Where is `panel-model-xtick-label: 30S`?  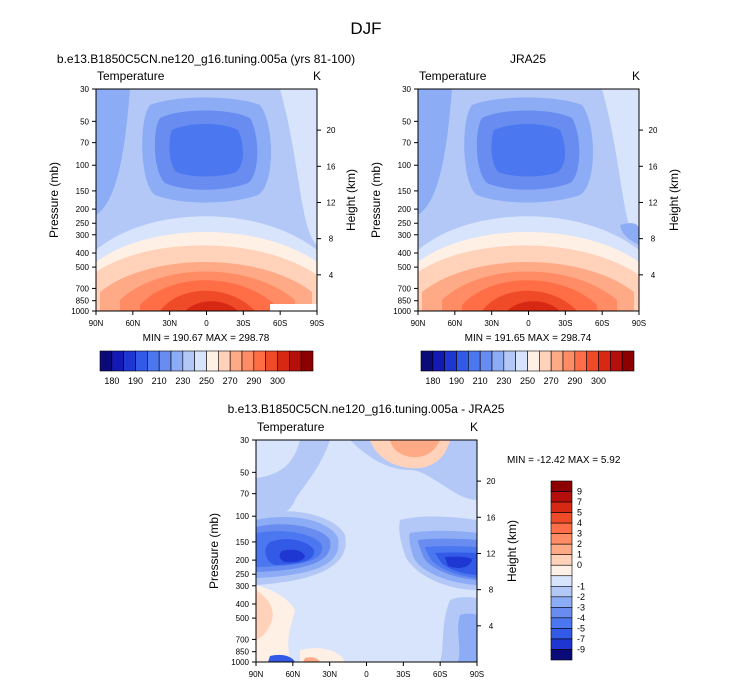 panel-model-xtick-label: 30S is located at coordinates (243, 323).